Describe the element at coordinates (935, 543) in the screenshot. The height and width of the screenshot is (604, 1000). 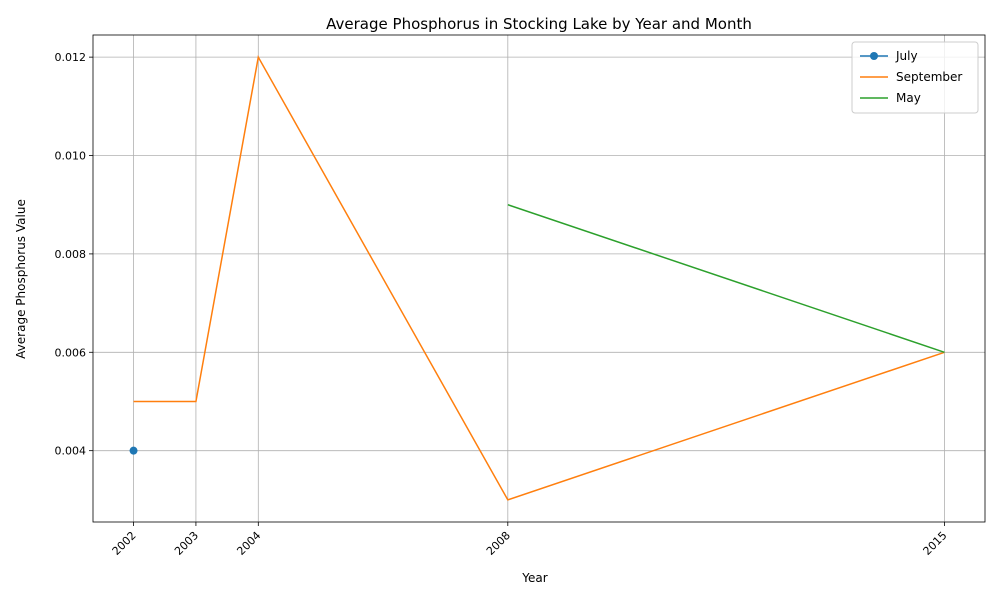
I see `x-tick-label: 2015` at that location.